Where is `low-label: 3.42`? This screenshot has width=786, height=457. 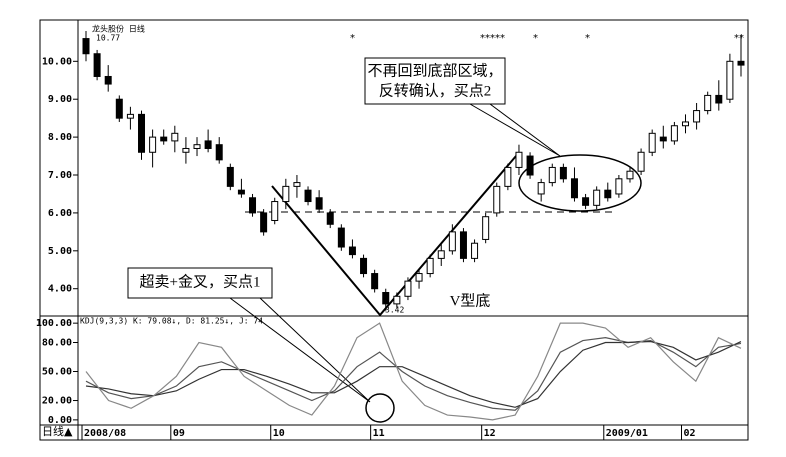
low-label: 3.42 is located at coordinates (394, 310).